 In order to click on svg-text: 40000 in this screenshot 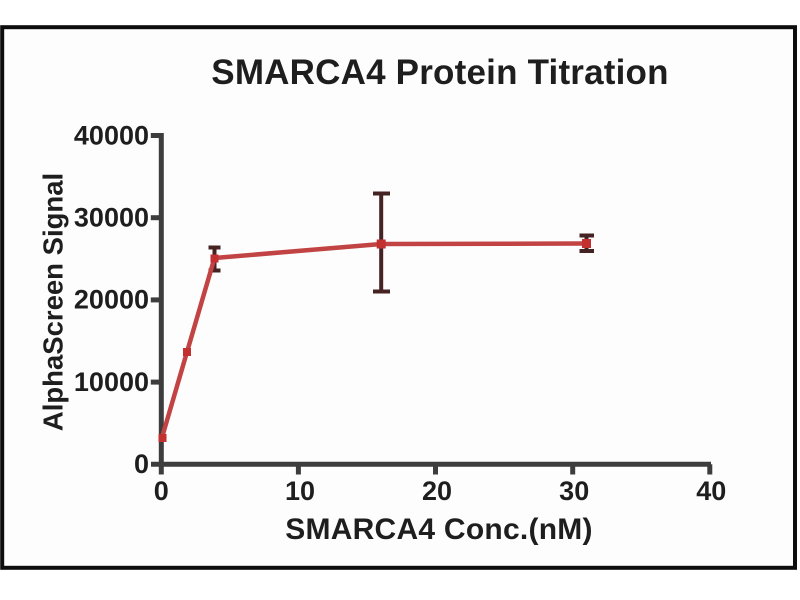, I will do `click(111, 135)`.